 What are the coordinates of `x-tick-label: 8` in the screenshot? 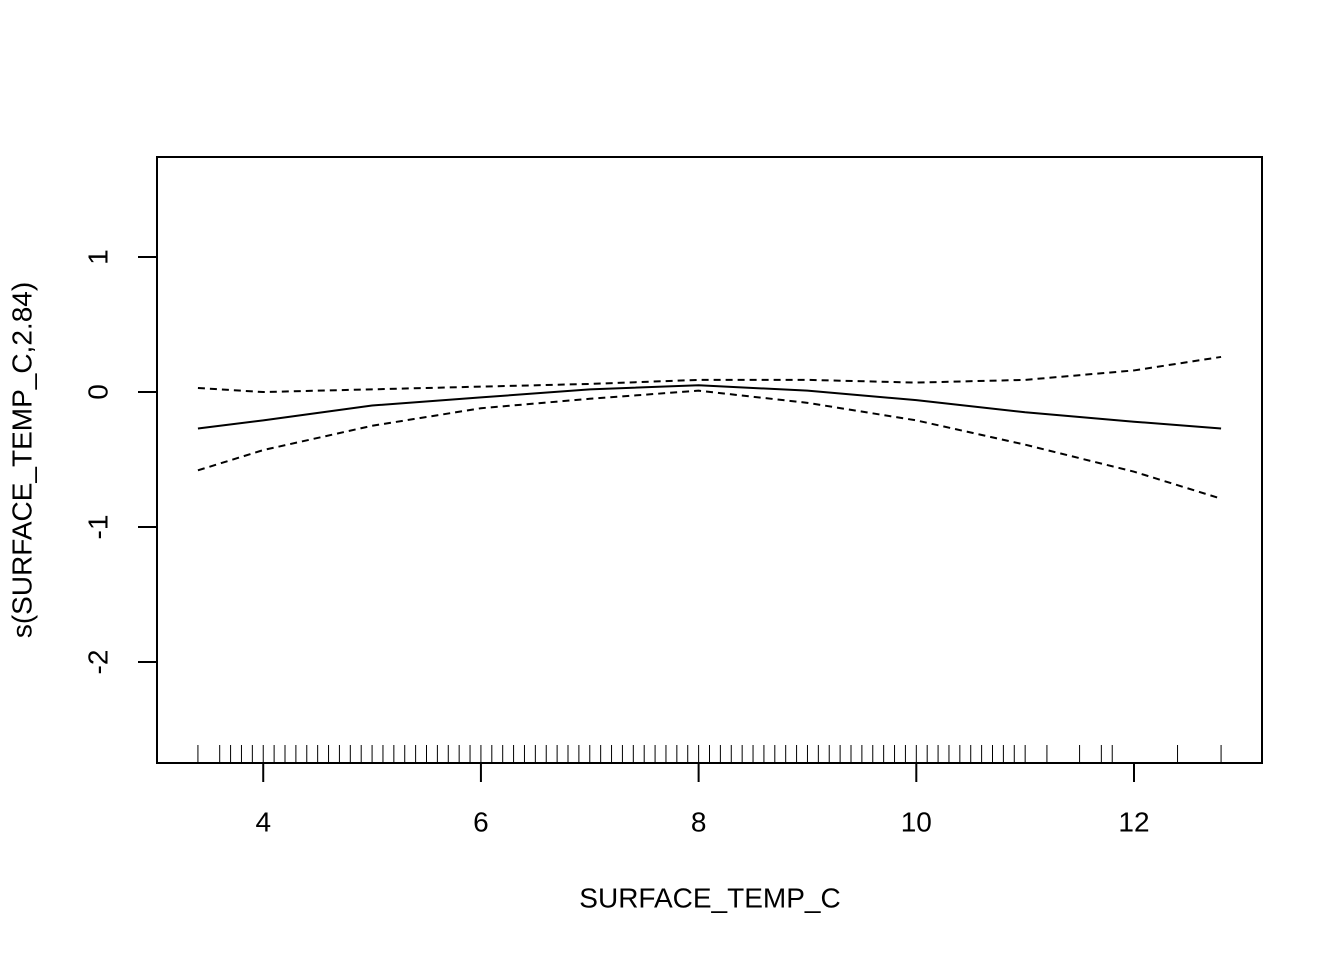 It's located at (699, 821).